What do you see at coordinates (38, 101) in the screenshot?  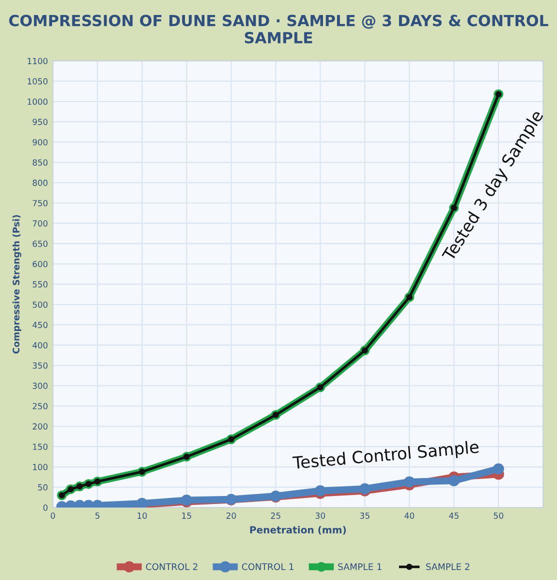 I see `y-tick-label: 1000` at bounding box center [38, 101].